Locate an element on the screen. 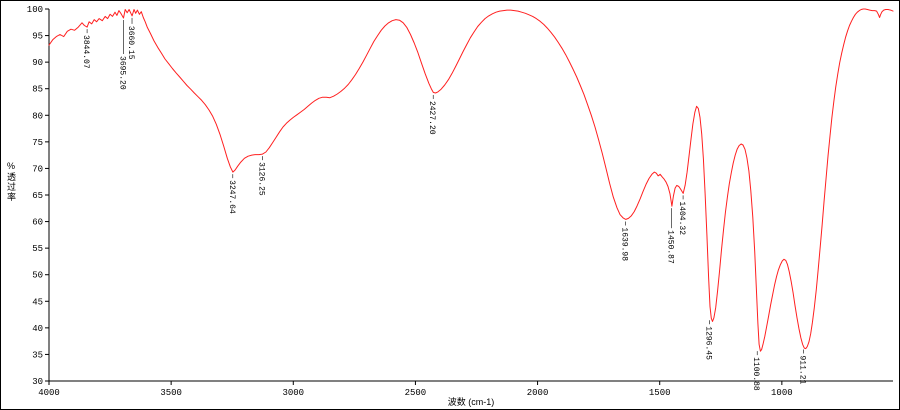 The image size is (900, 410). peak-label: 1639.98 is located at coordinates (624, 244).